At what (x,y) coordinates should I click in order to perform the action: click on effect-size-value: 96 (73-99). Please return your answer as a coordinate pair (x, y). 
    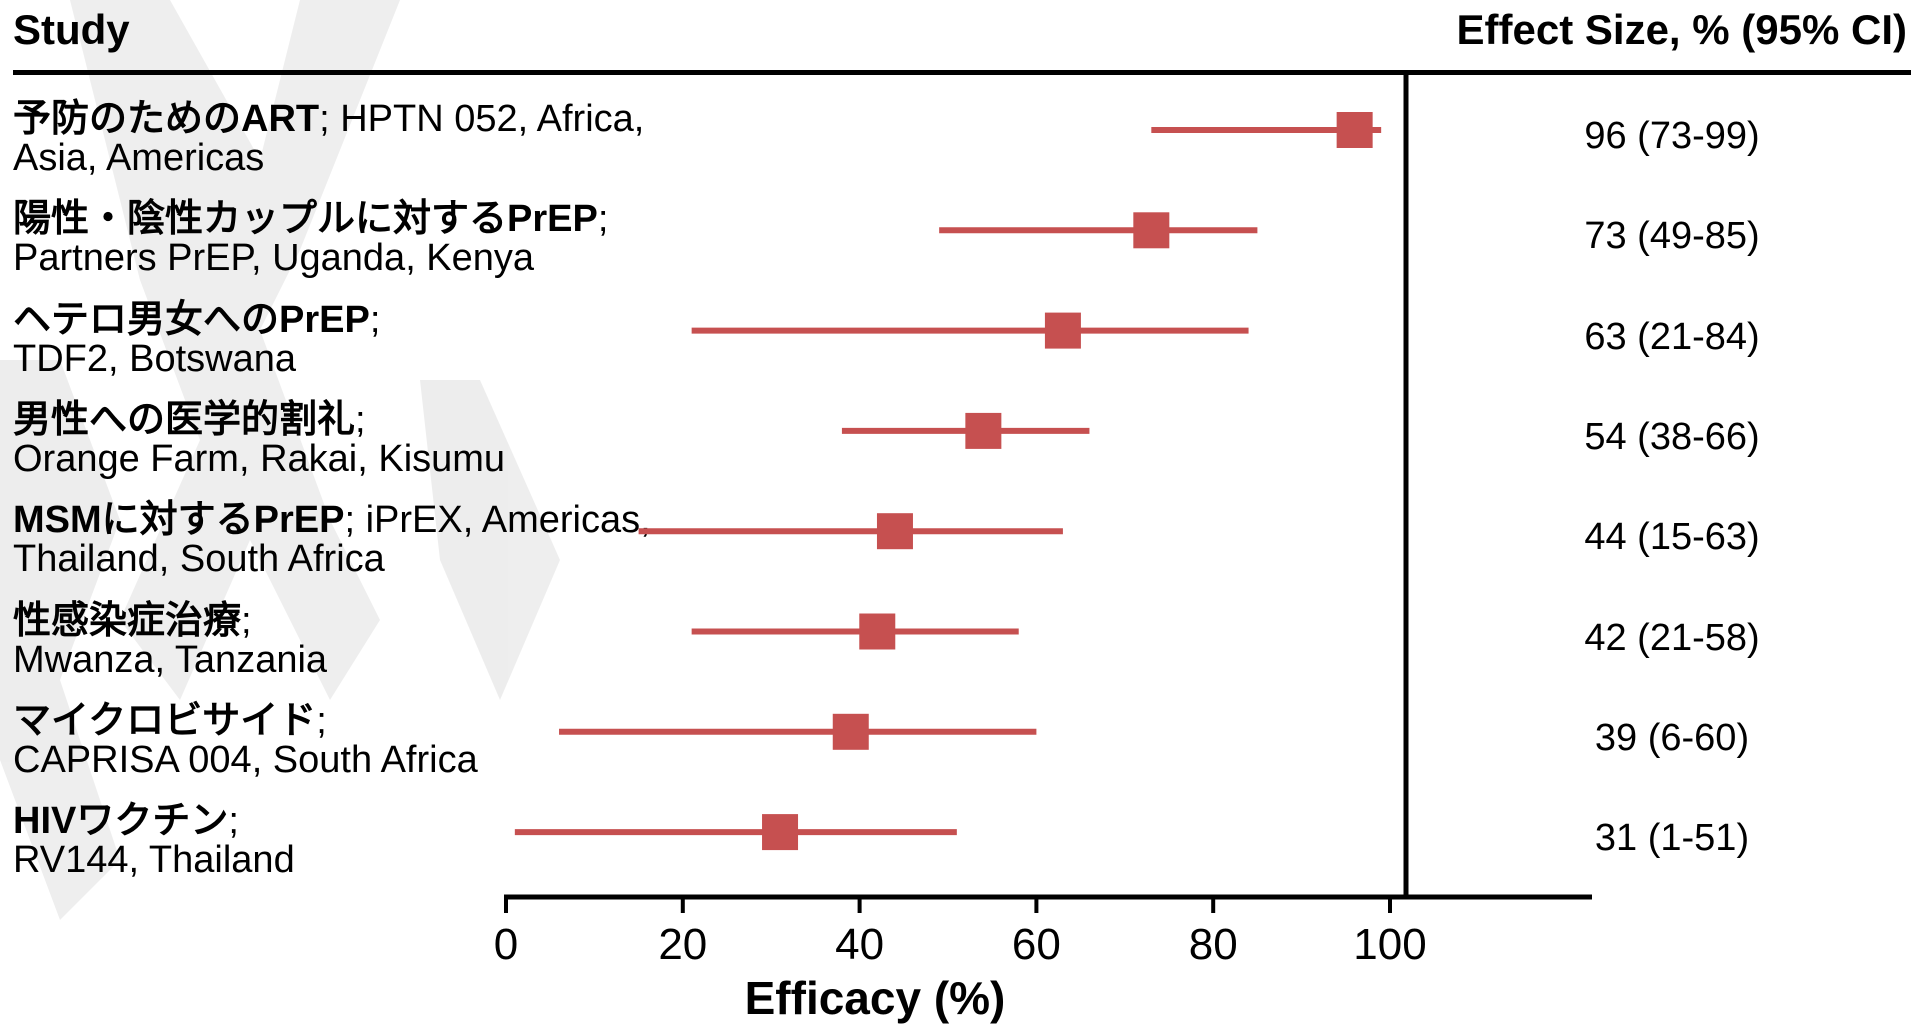
    Looking at the image, I should click on (1672, 136).